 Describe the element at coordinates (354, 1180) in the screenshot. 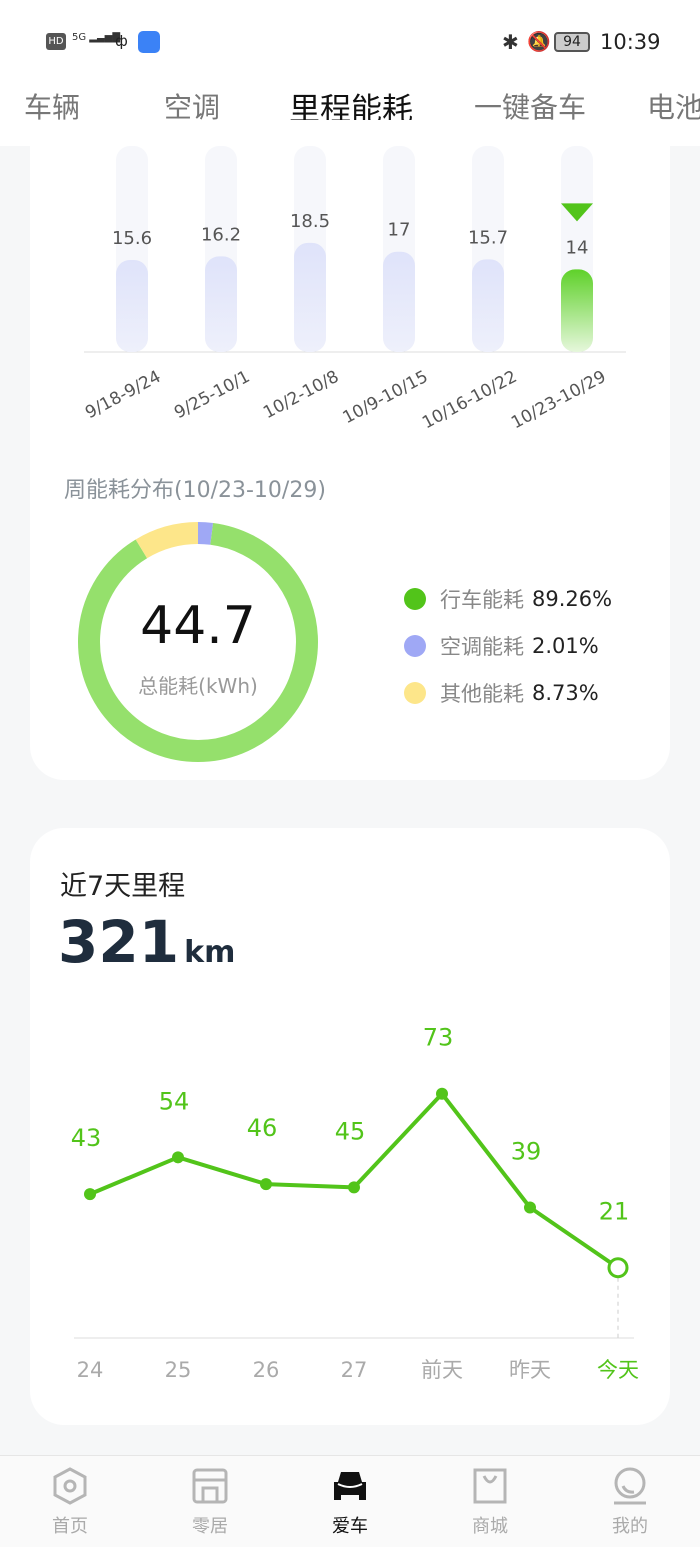

I see `mileage-line` at that location.